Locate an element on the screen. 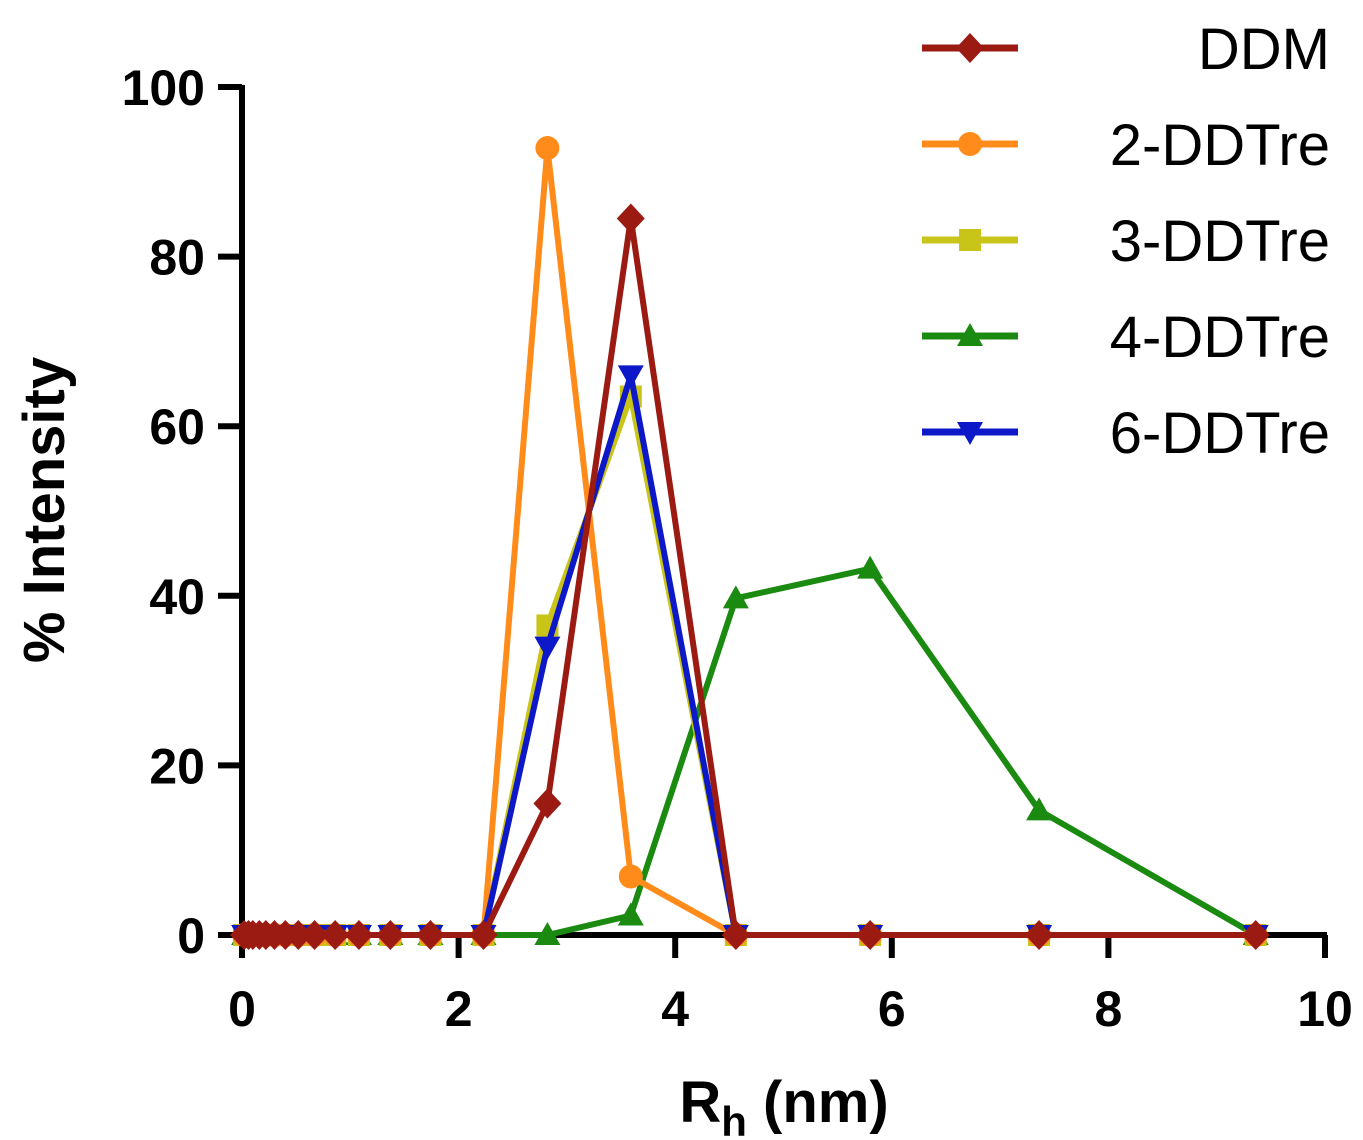 The width and height of the screenshot is (1363, 1140). legend-entry-2: 3-DDTre is located at coordinates (1126, 241).